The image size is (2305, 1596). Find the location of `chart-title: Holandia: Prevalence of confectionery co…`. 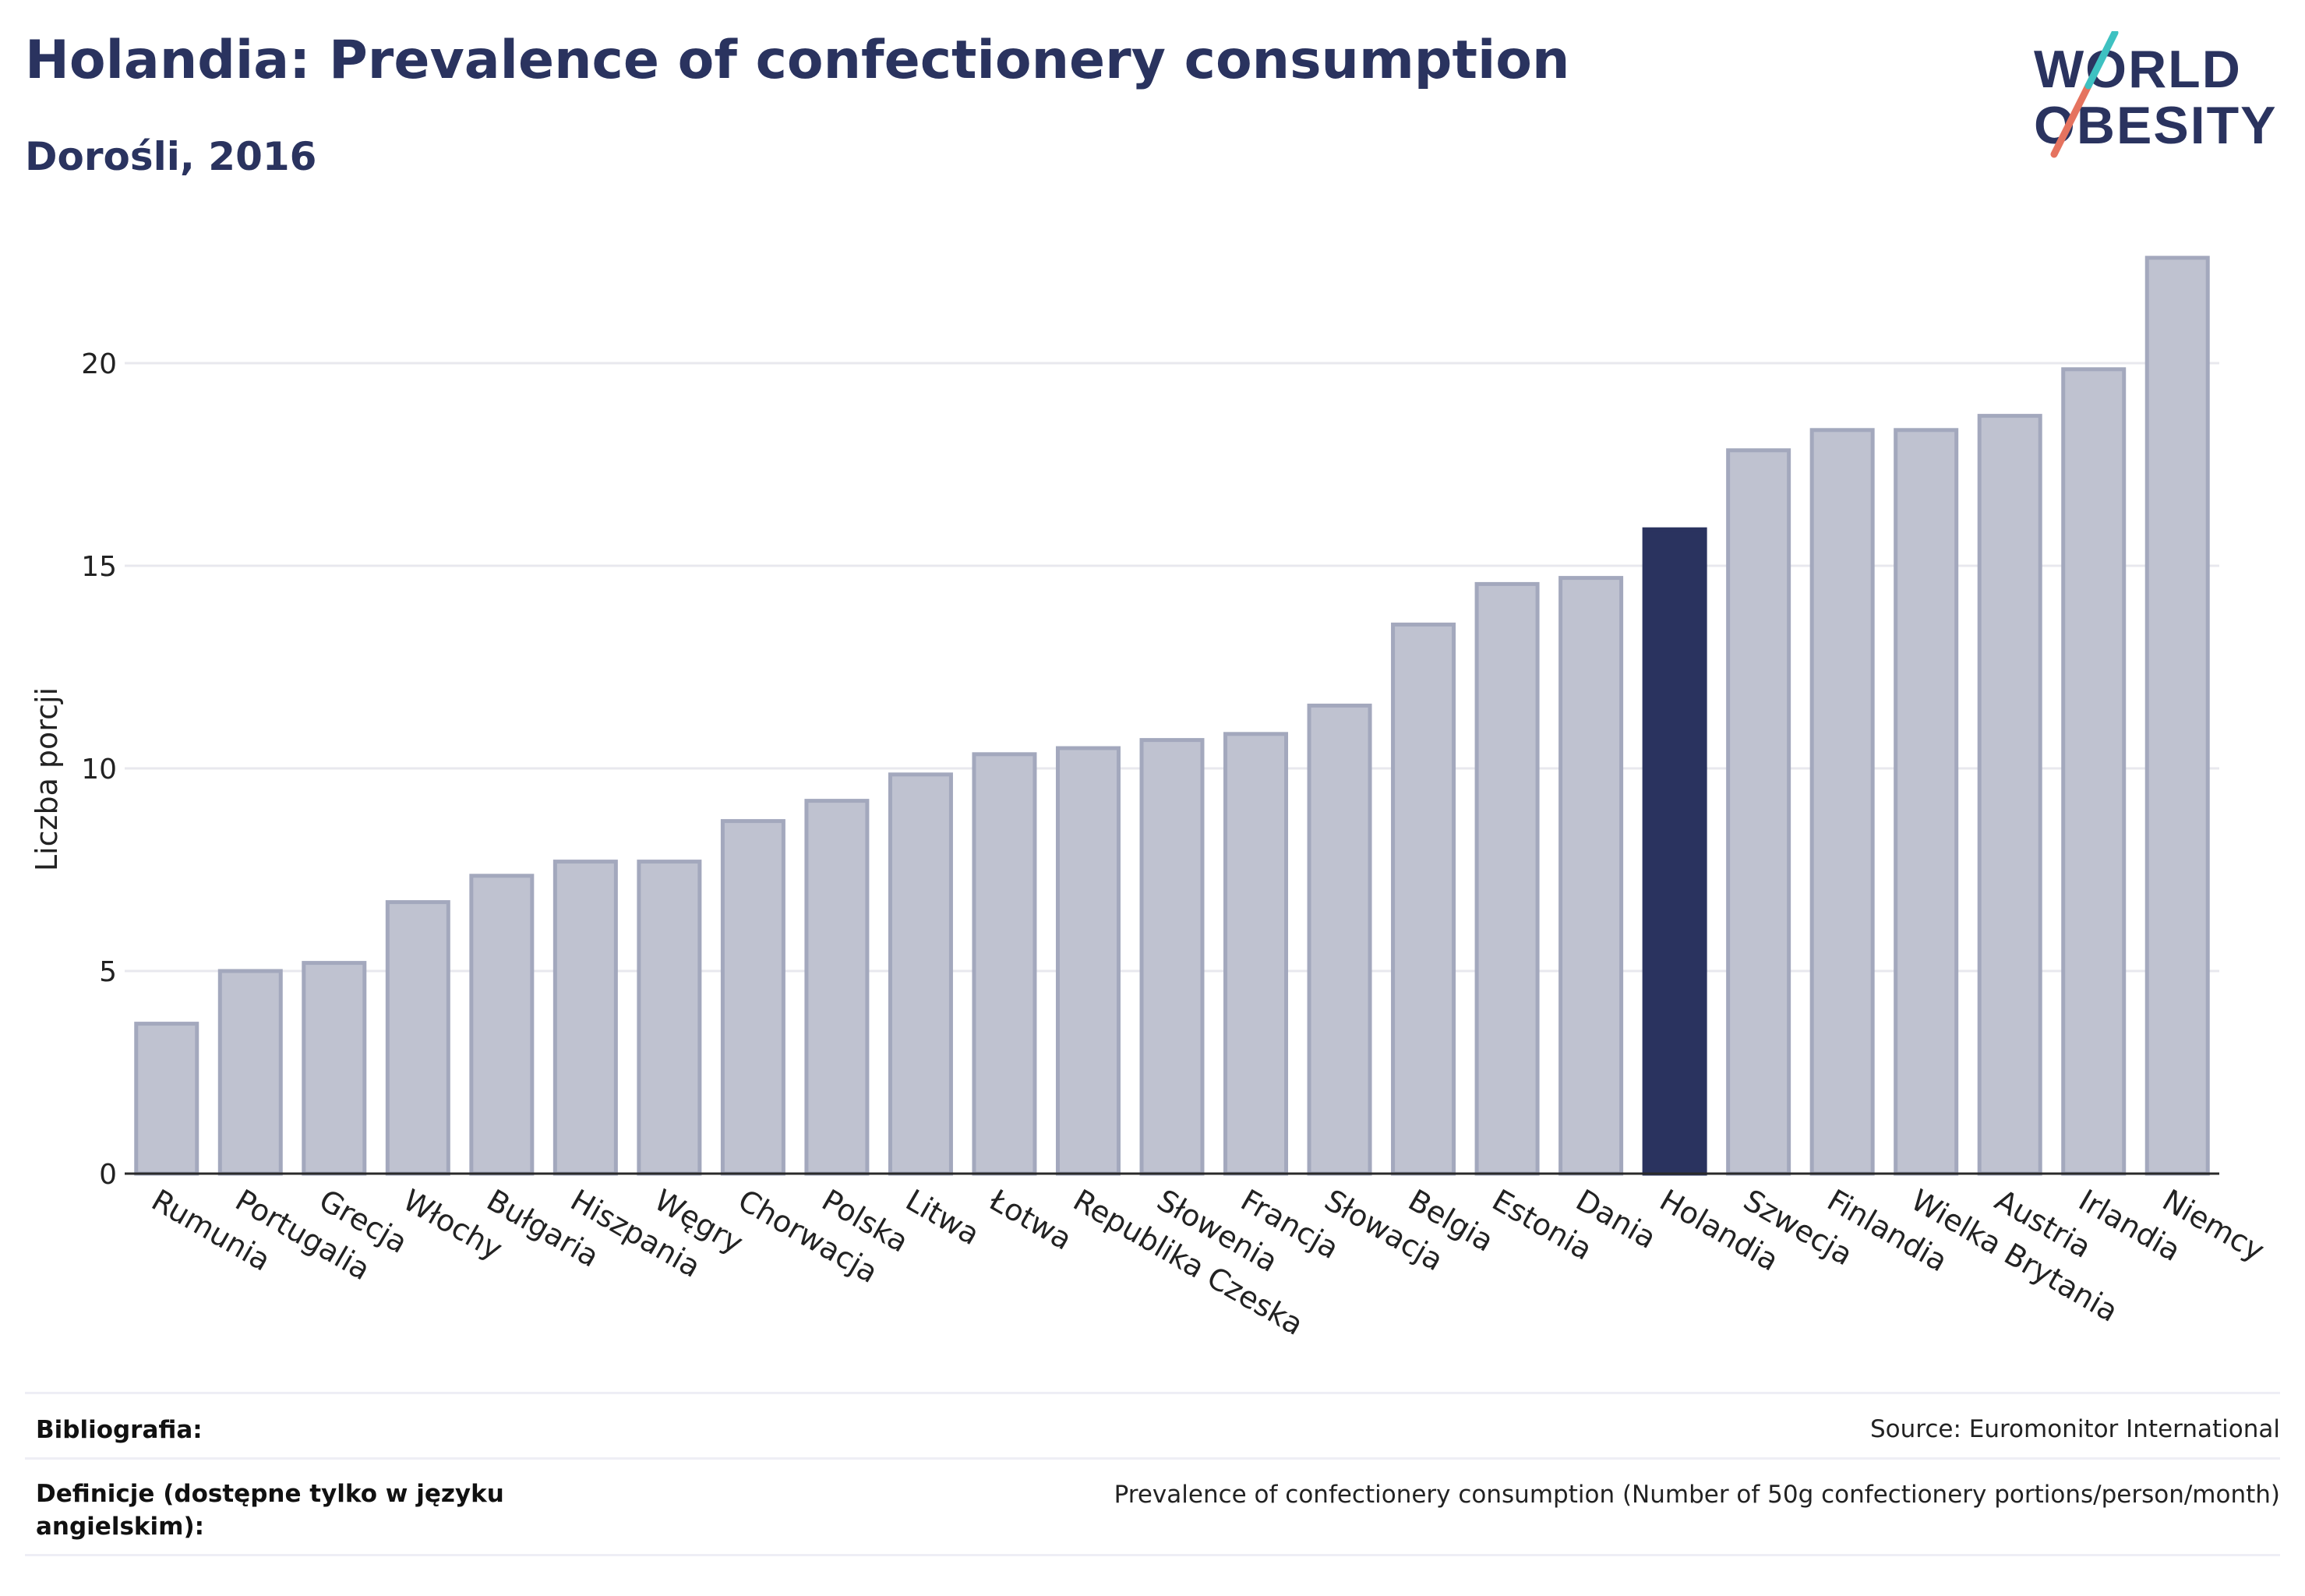

chart-title: Holandia: Prevalence of confectionery co… is located at coordinates (797, 60).